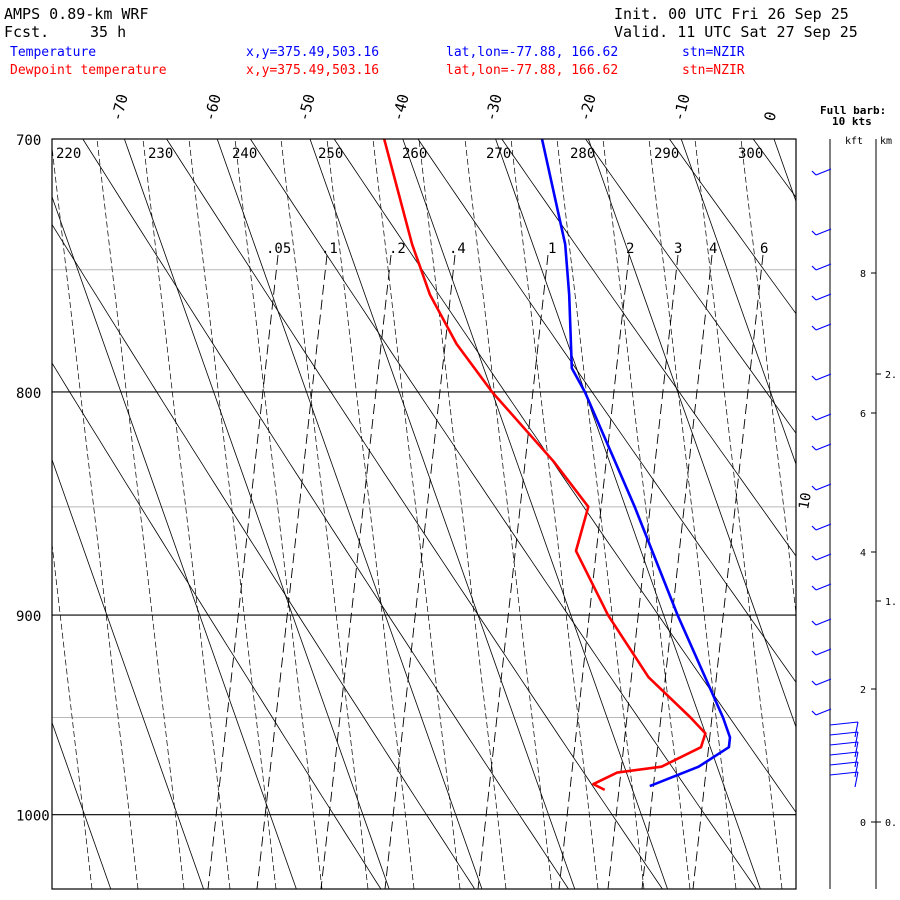 The height and width of the screenshot is (900, 900). Describe the element at coordinates (853, 110) in the screenshot. I see `barb-legend-title: Full barb:` at that location.